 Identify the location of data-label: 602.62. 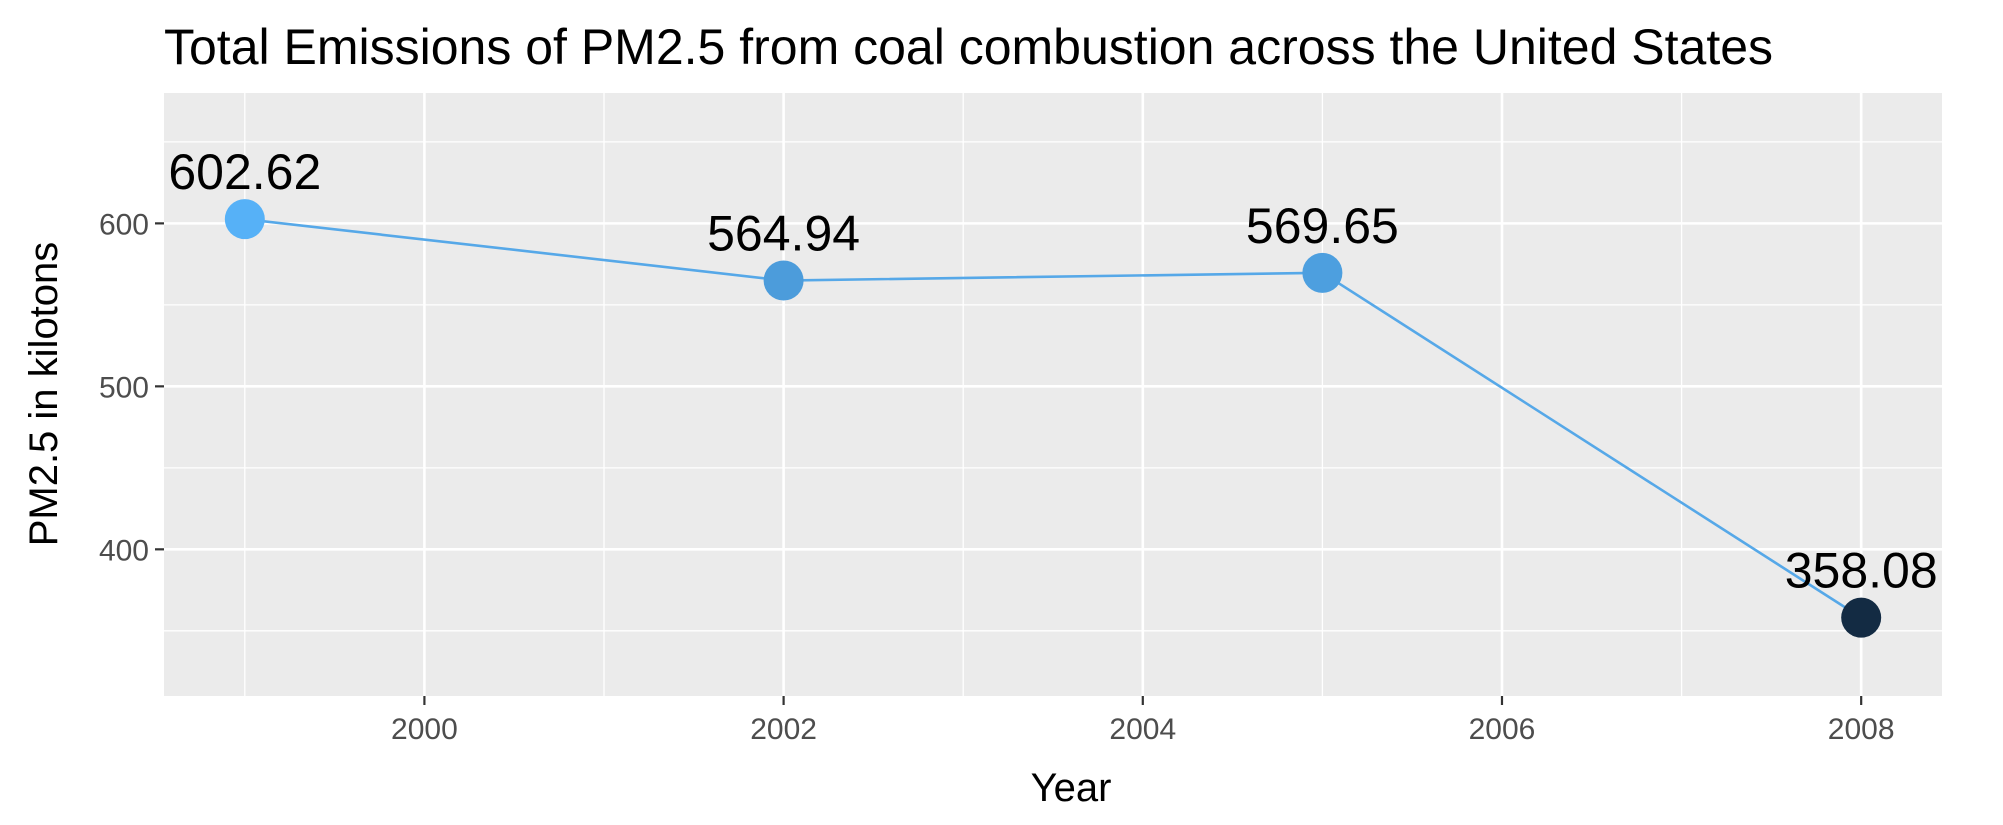
(244, 172).